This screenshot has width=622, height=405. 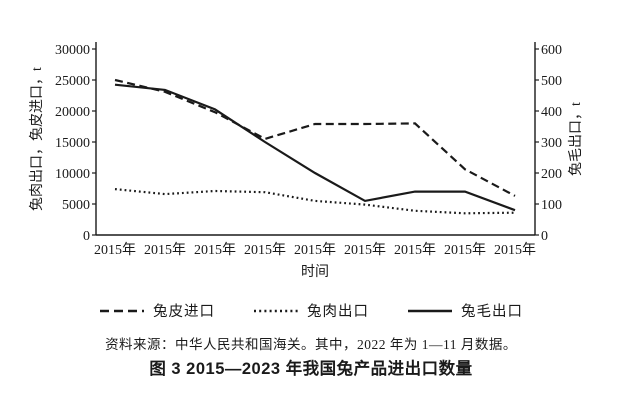 What do you see at coordinates (184, 312) in the screenshot?
I see `legend-label: 兔皮进口` at bounding box center [184, 312].